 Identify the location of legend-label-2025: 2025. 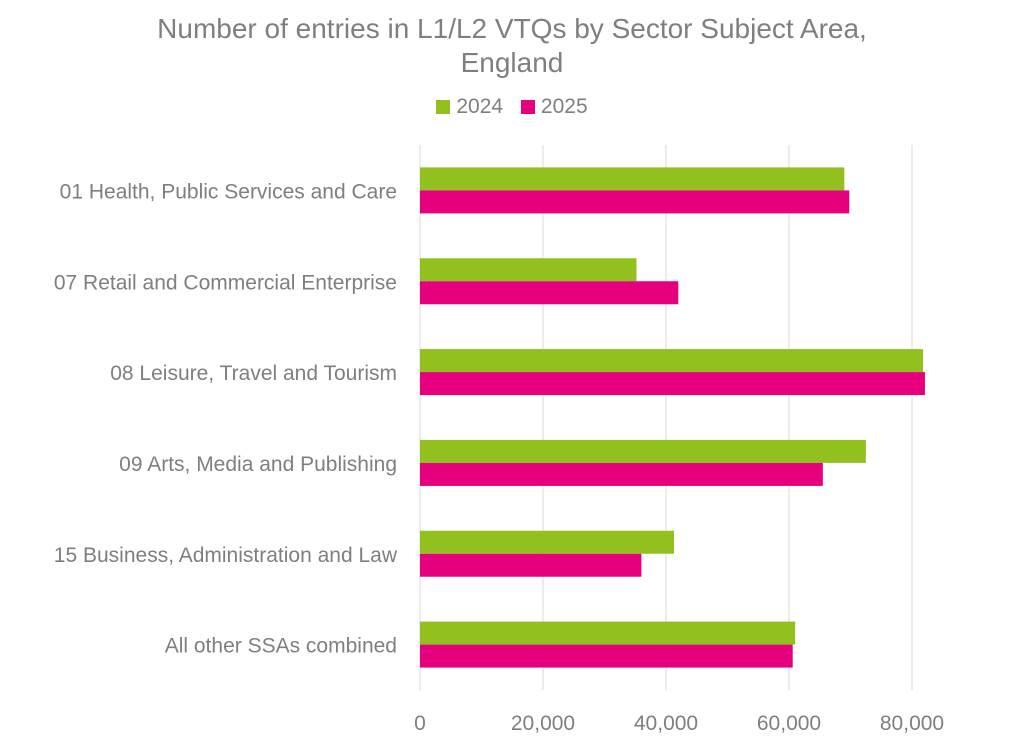
(564, 106).